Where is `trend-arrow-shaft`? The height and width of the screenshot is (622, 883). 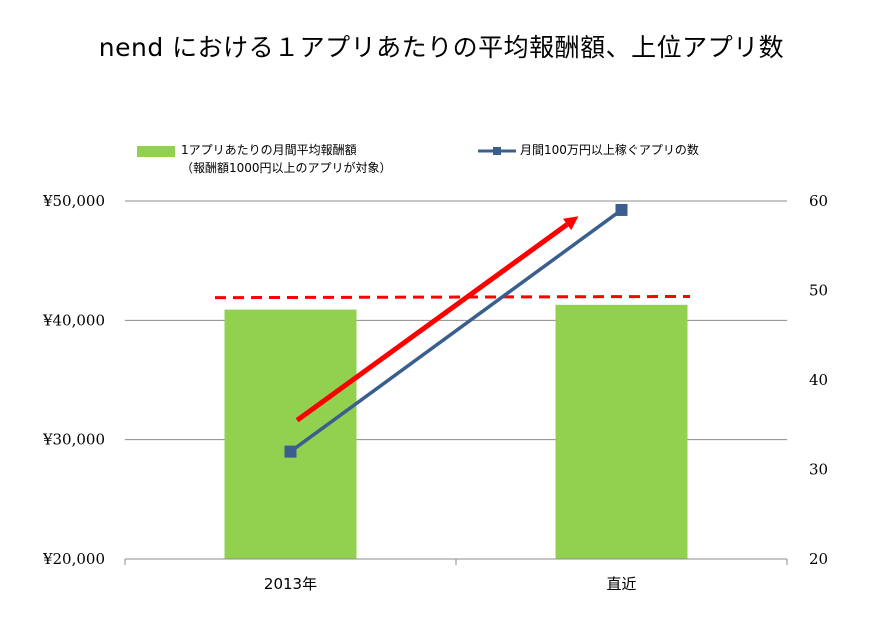
trend-arrow-shaft is located at coordinates (432, 322).